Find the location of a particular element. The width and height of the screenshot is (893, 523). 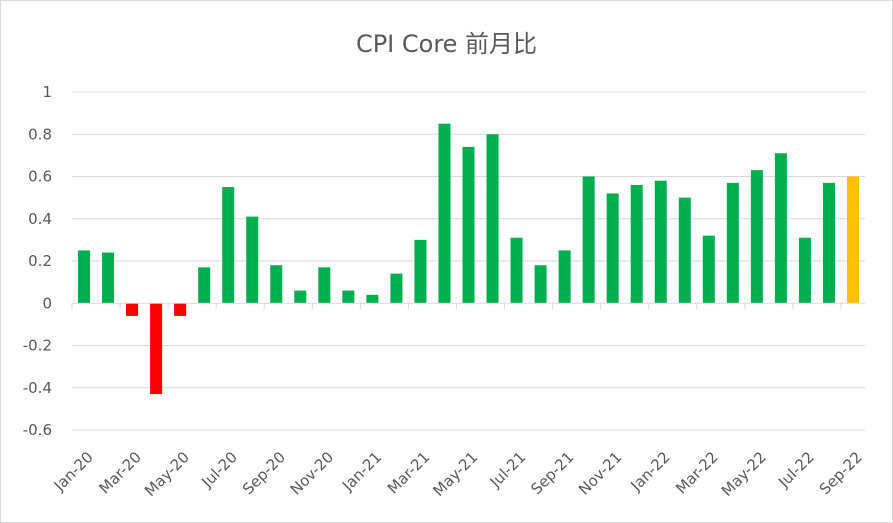

x-tick-label: Nov-20 is located at coordinates (312, 473).